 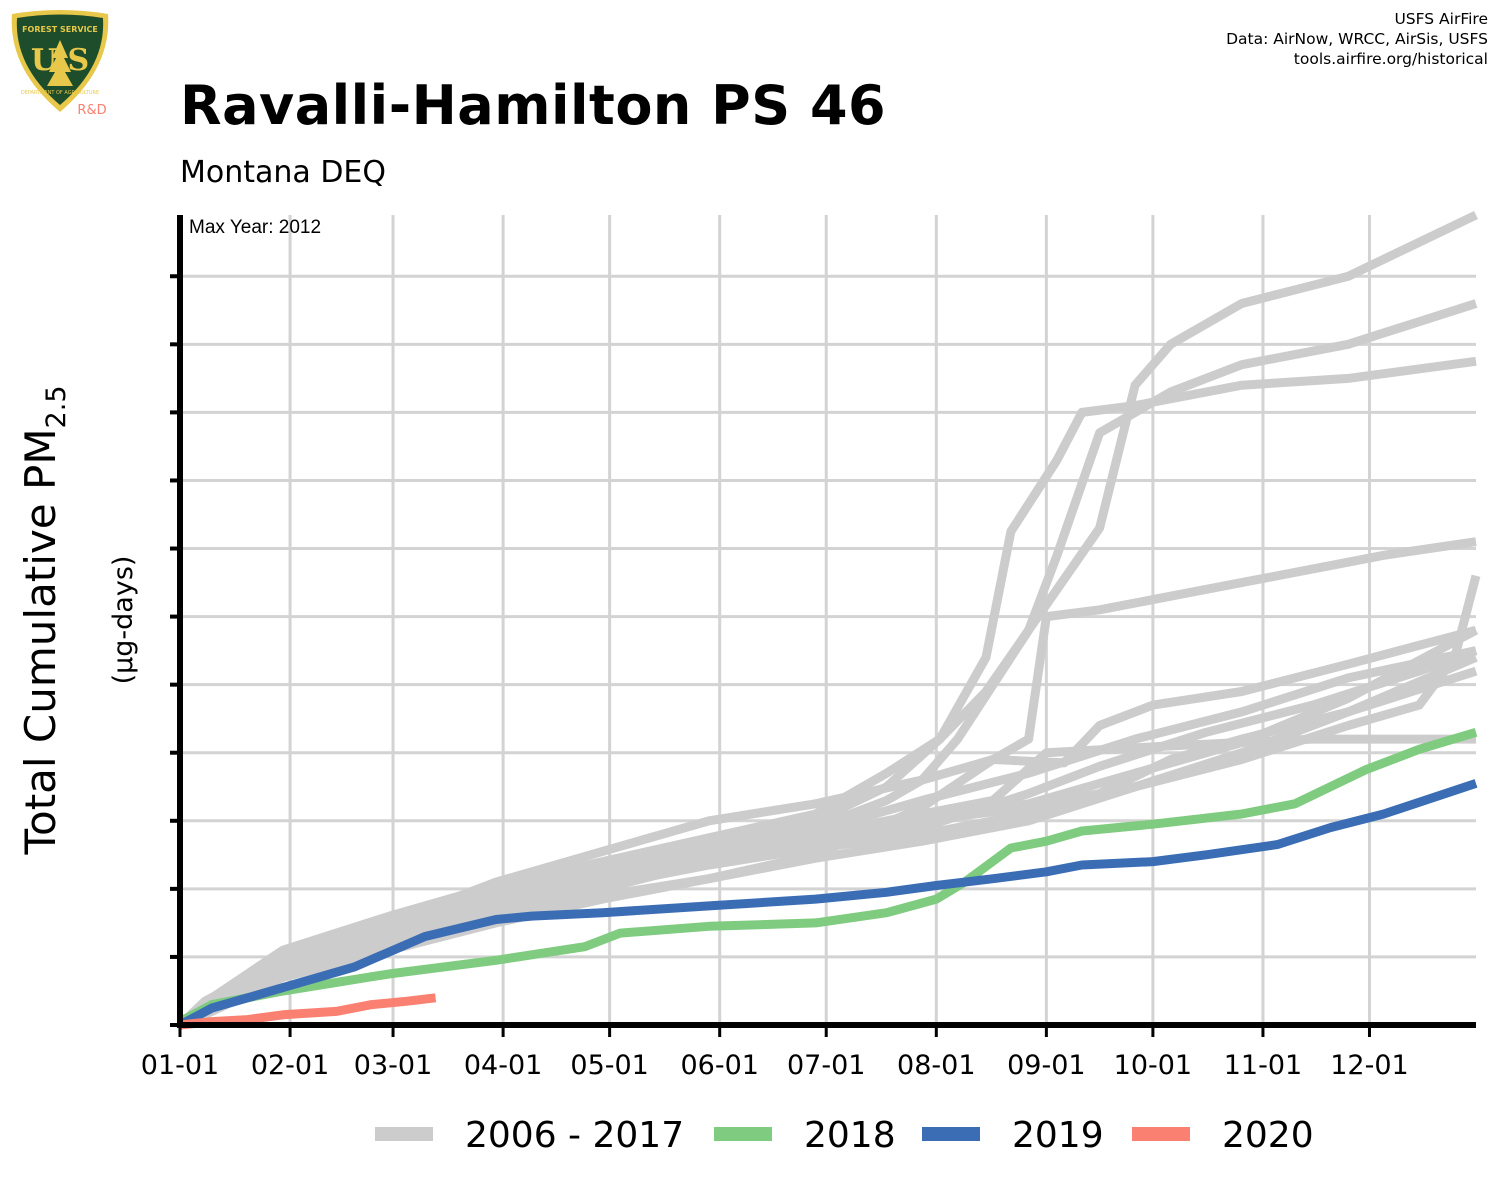 I want to click on x-tick-label: 06-01, so click(x=719, y=1065).